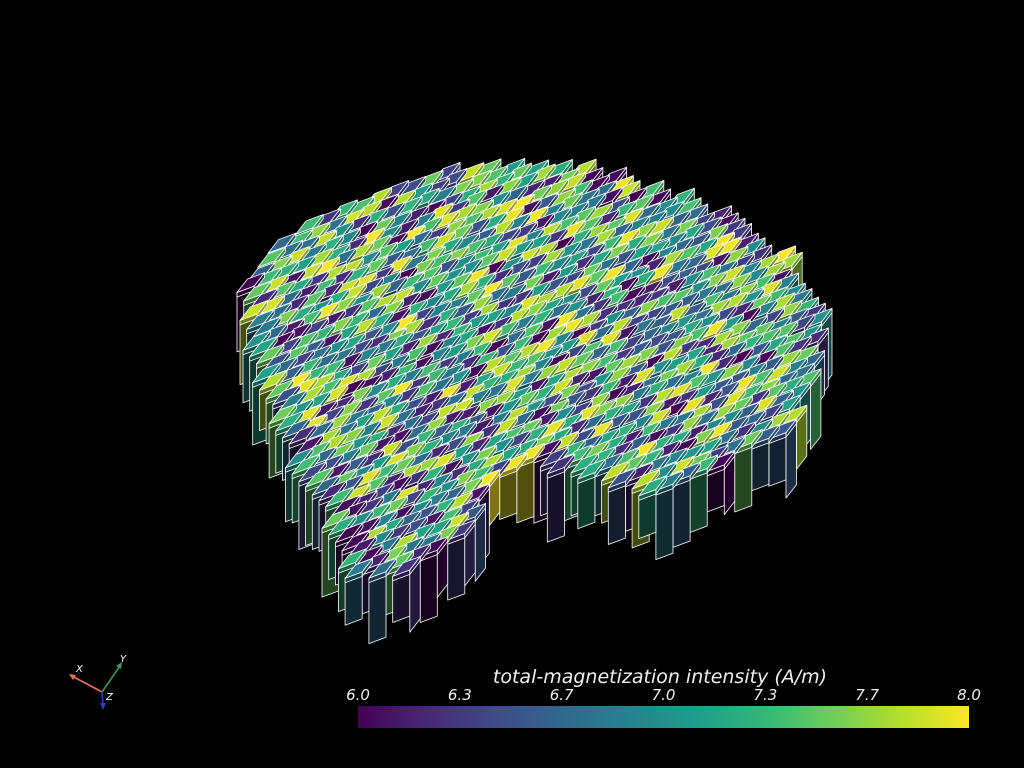 This screenshot has height=768, width=1024. Describe the element at coordinates (87, 684) in the screenshot. I see `x-axis-arrow` at that location.